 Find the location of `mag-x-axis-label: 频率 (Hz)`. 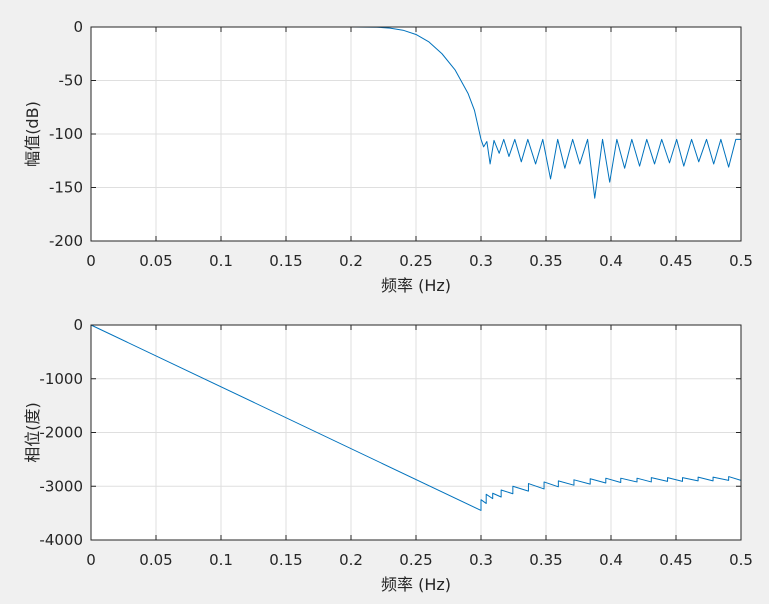

mag-x-axis-label: 频率 (Hz) is located at coordinates (416, 285).